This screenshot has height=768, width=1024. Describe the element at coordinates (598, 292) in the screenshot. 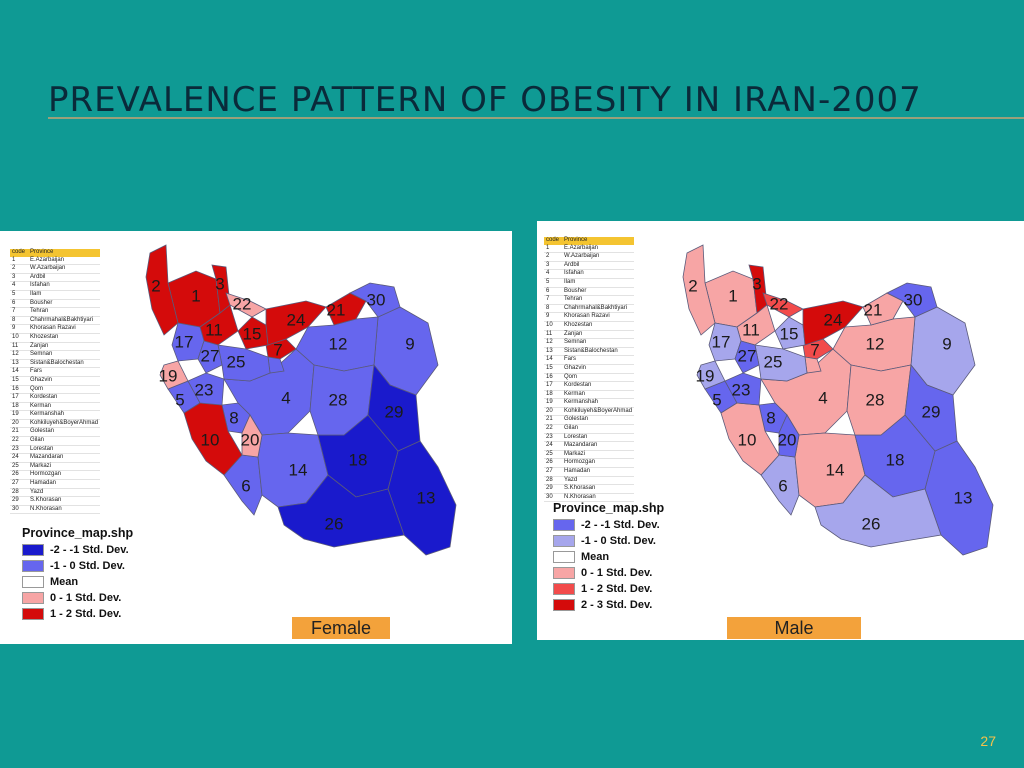

I see `province-name: Bousher` at that location.